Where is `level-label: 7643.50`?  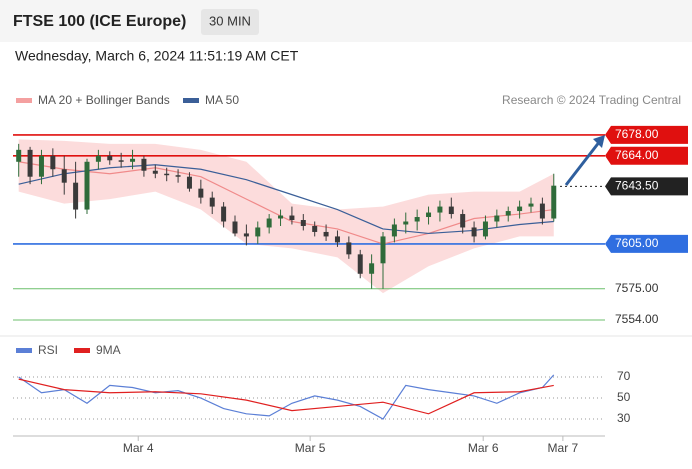 level-label: 7643.50 is located at coordinates (637, 186).